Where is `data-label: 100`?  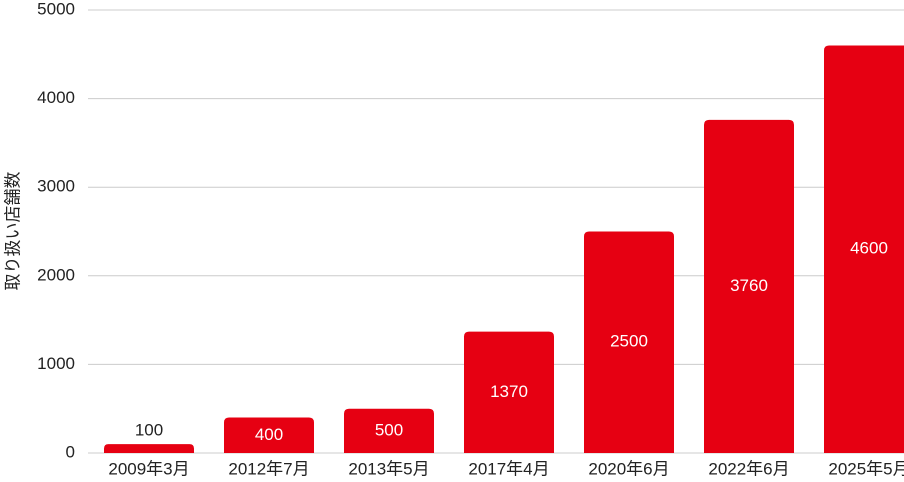 data-label: 100 is located at coordinates (149, 430).